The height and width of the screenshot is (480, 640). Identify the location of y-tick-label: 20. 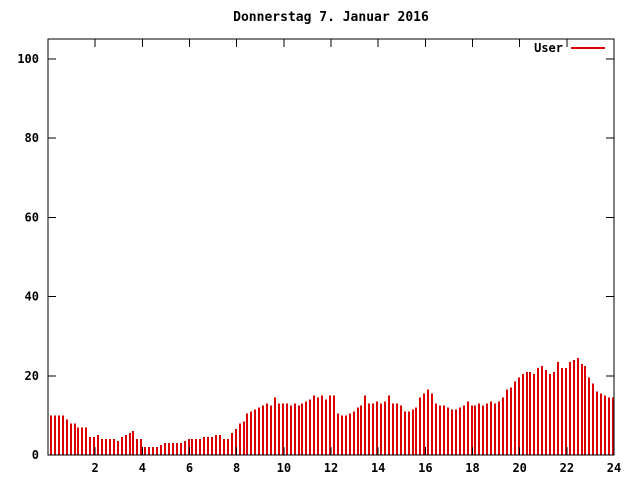
(32, 376).